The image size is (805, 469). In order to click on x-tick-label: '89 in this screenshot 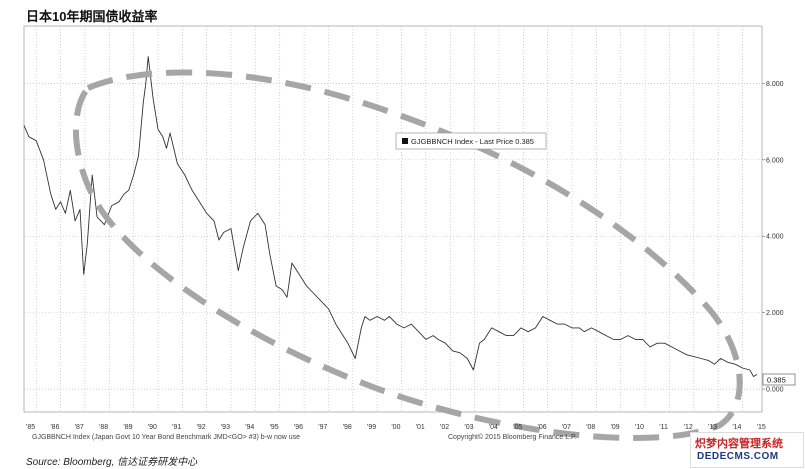, I will do `click(127, 427)`.